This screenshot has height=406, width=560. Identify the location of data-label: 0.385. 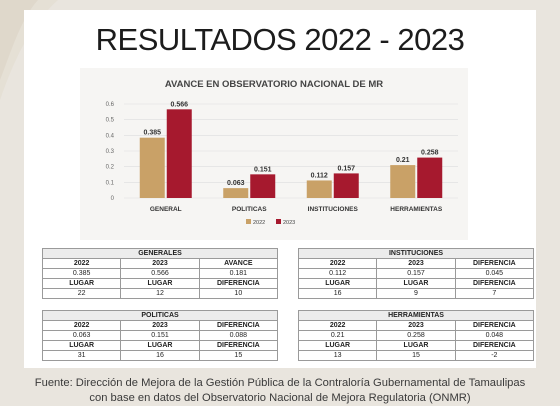
(152, 133).